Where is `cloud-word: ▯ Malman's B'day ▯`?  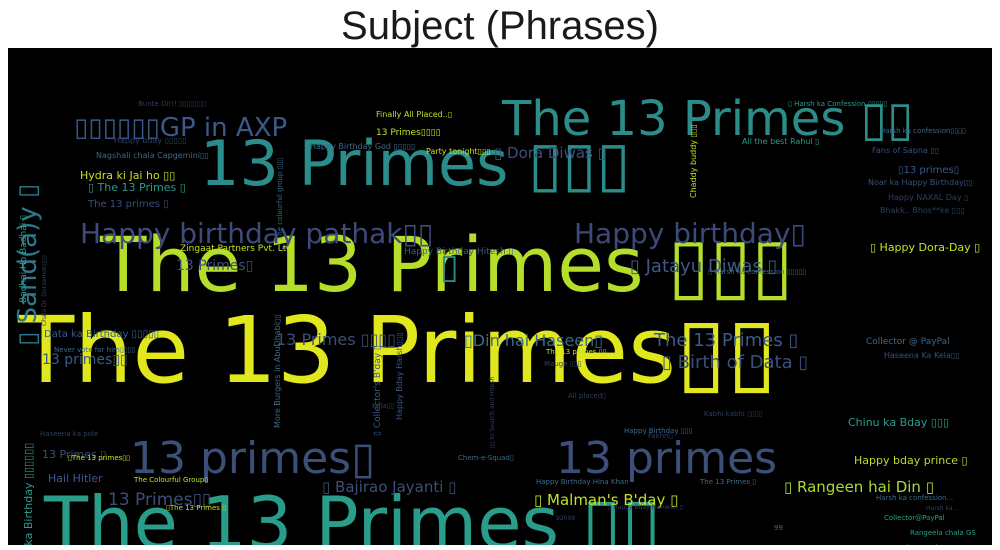 cloud-word: ▯ Malman's B'day ▯ is located at coordinates (606, 500).